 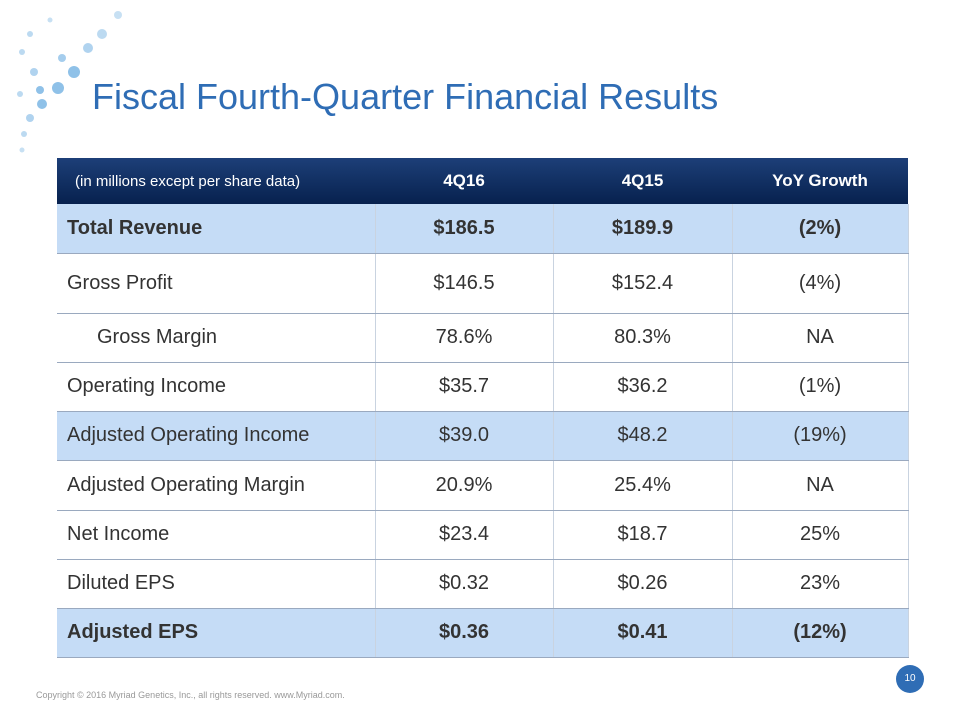 What do you see at coordinates (463, 584) in the screenshot?
I see `table-cell: $0.32` at bounding box center [463, 584].